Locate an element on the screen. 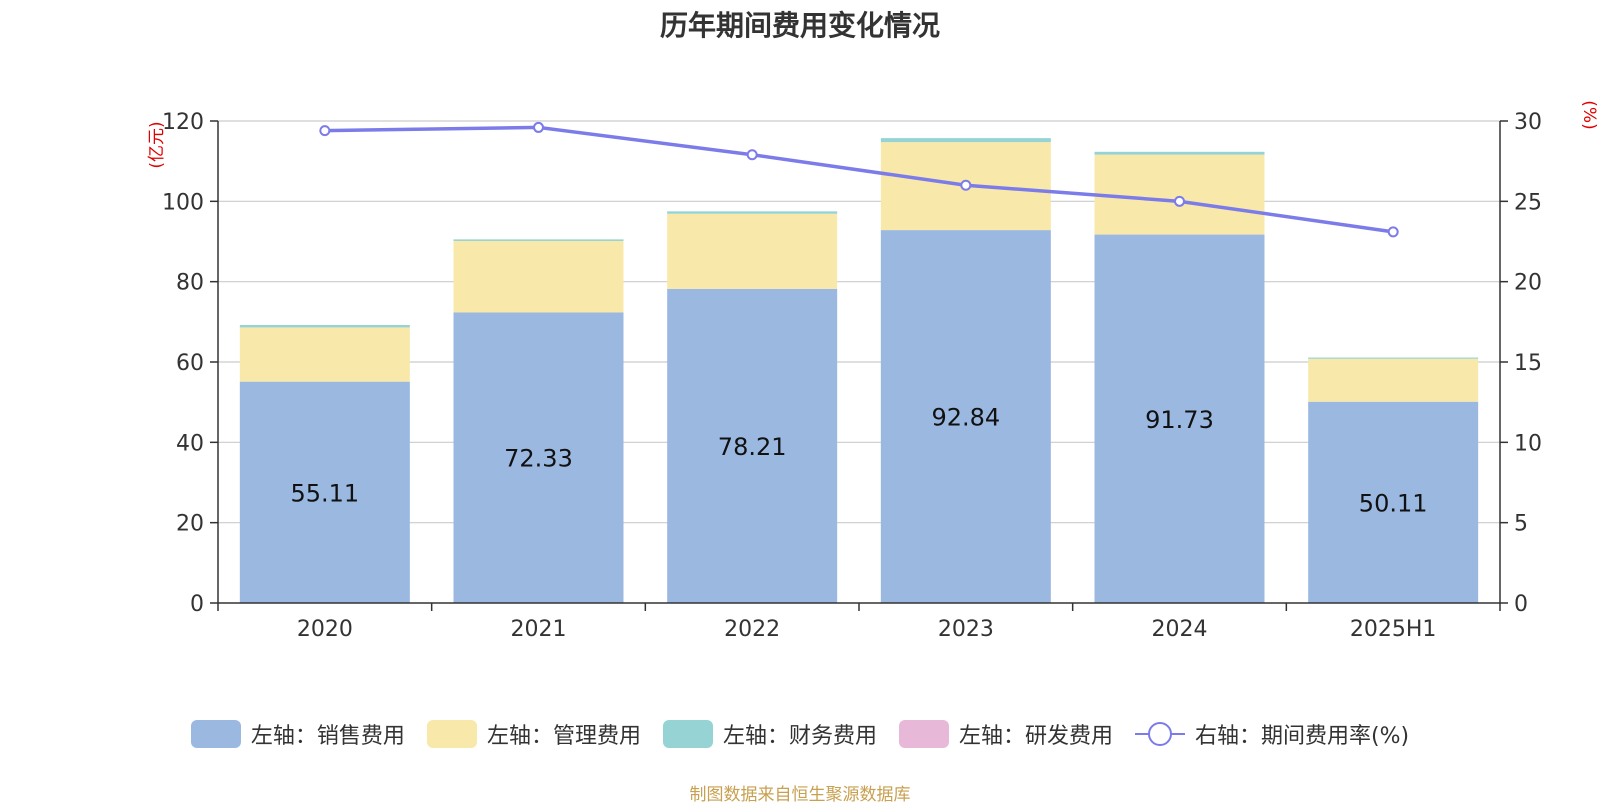  y-left-tick-label: 40 is located at coordinates (190, 443).